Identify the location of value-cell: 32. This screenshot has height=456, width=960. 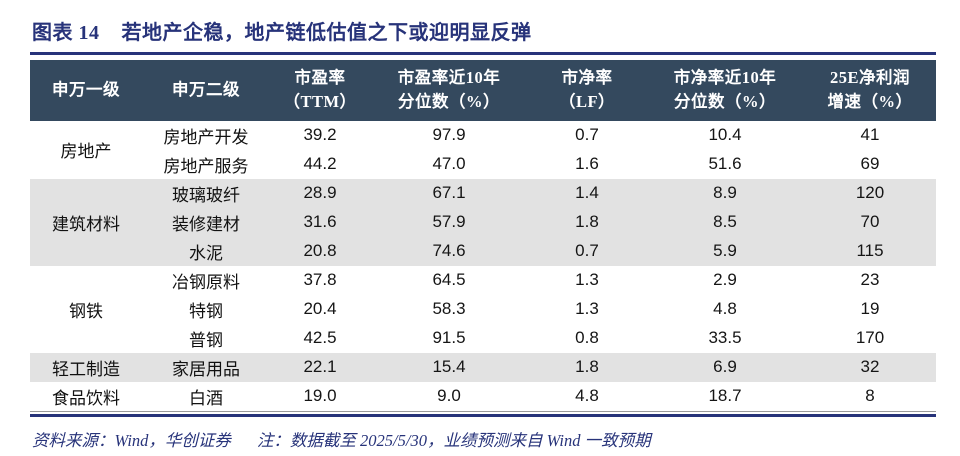
(870, 367).